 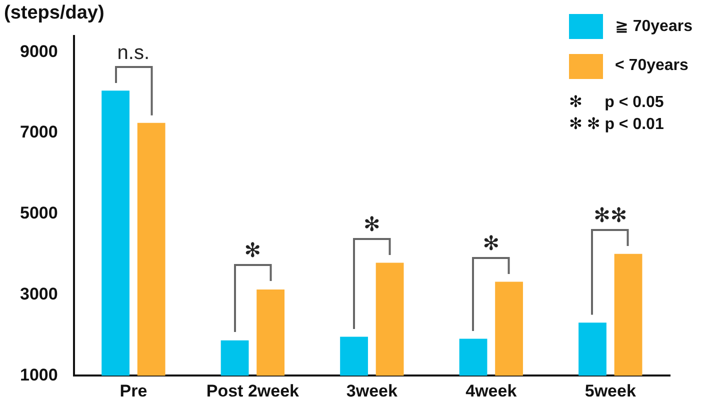 I want to click on annotation: ✻ p < 0.05, so click(x=617, y=102).